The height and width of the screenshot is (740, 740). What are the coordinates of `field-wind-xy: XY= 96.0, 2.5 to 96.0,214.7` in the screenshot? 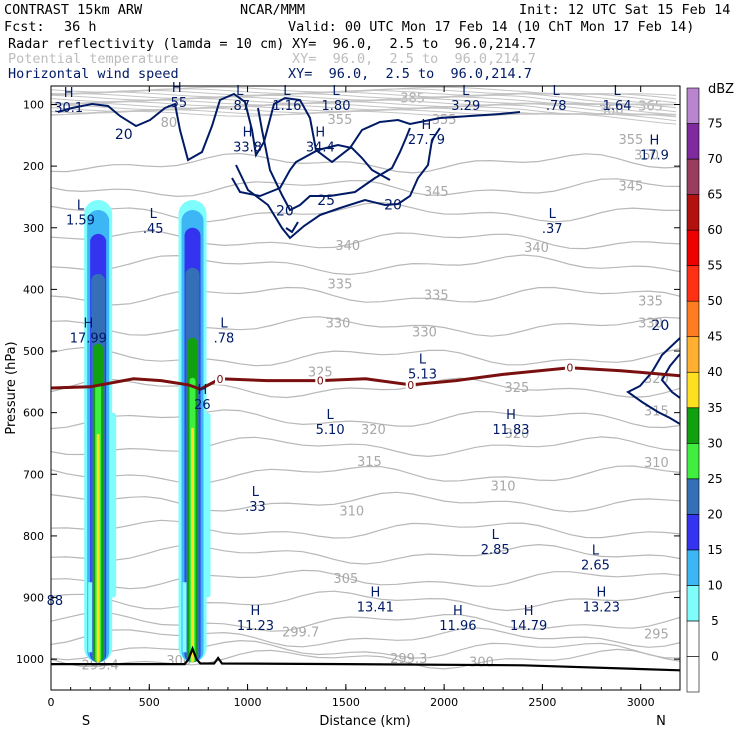 It's located at (410, 74).